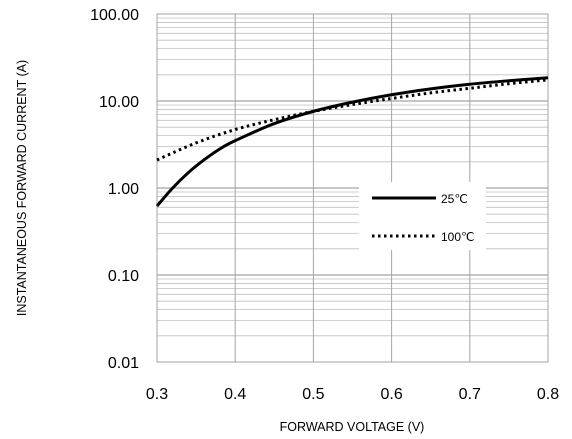  Describe the element at coordinates (352, 394) in the screenshot. I see `x-tick-labels: 0.3 0.4 0.5 0.6 0.7 0.8` at that location.